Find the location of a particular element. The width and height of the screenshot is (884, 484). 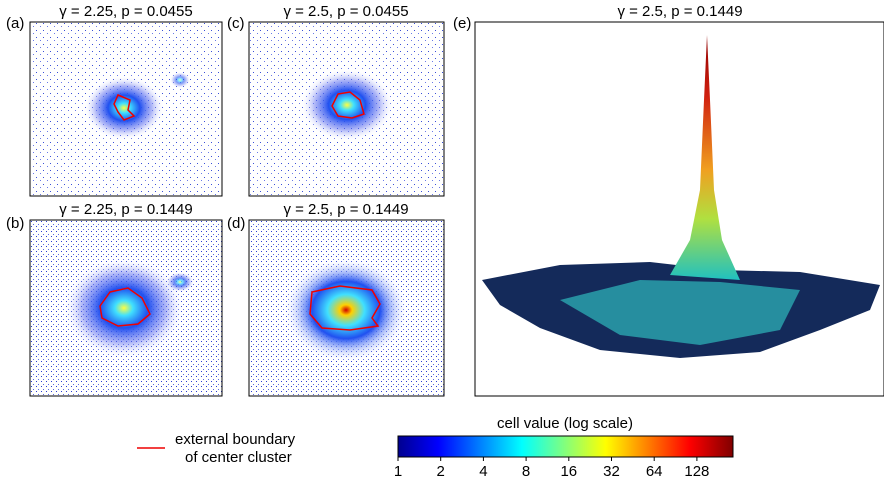

panel-title: γ = 2.25, p = 0.1449 is located at coordinates (125, 209).